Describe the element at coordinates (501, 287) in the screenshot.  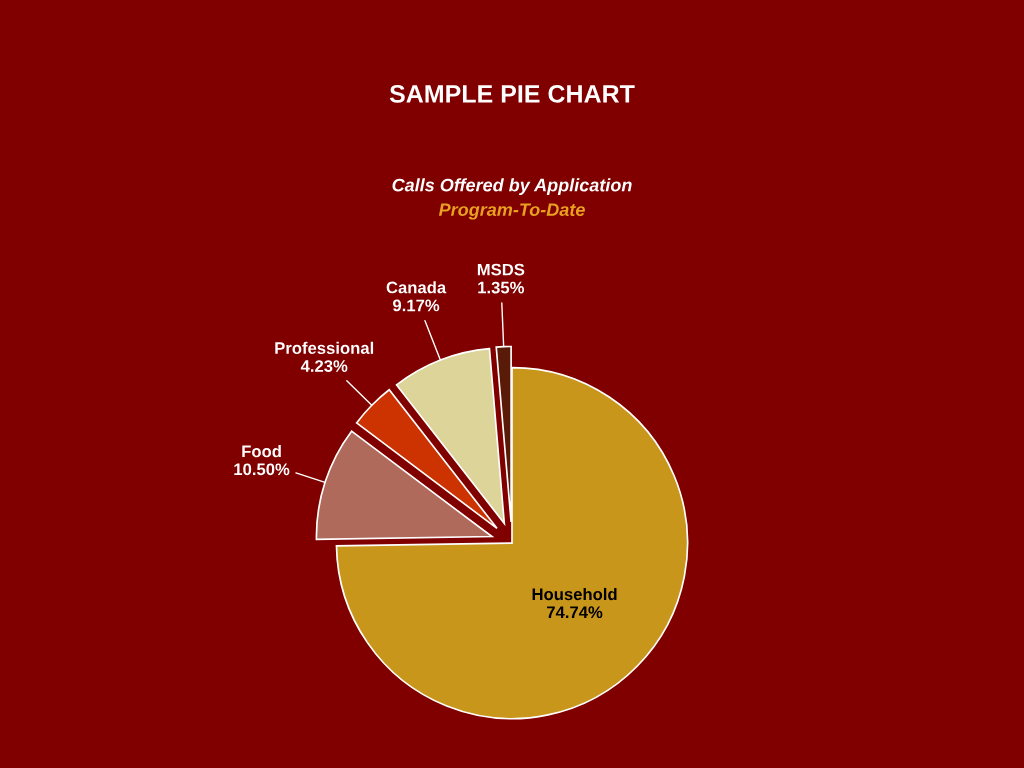
I see `data-label: 1.35%` at that location.